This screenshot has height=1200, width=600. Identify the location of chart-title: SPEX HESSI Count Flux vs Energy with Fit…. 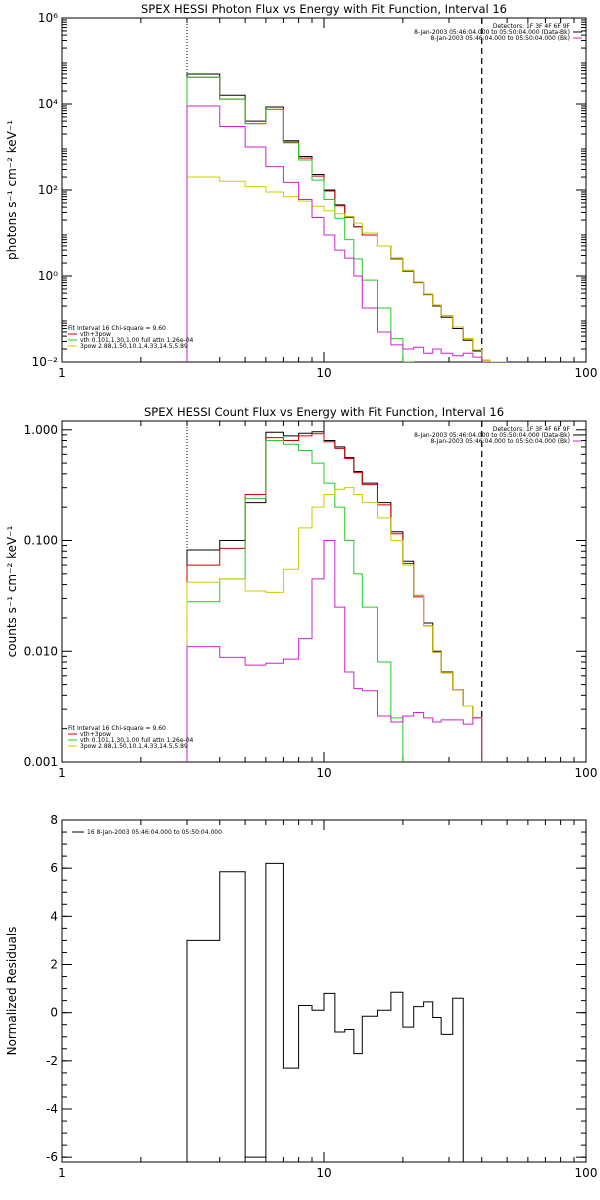
(324, 412).